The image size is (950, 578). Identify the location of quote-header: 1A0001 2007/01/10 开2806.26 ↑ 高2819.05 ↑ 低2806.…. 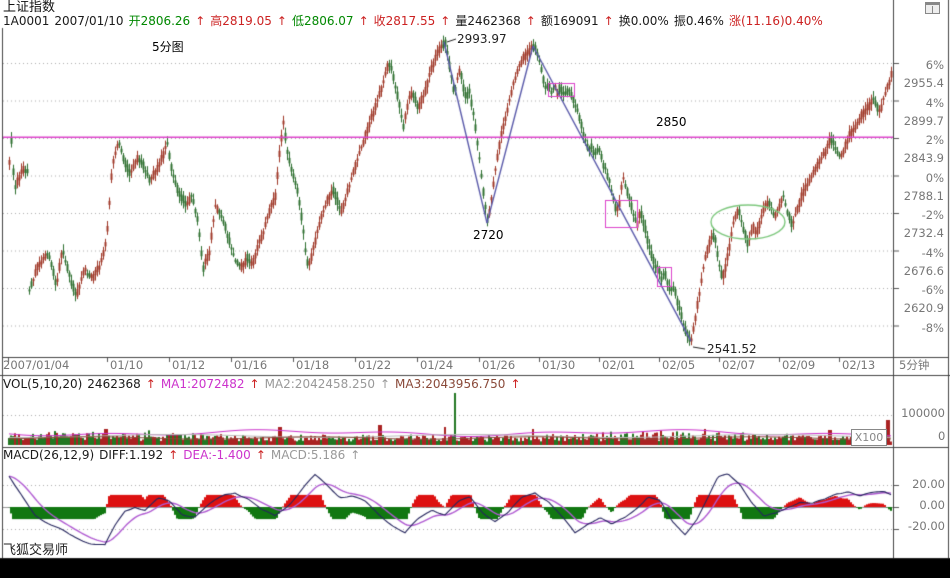
(415, 21).